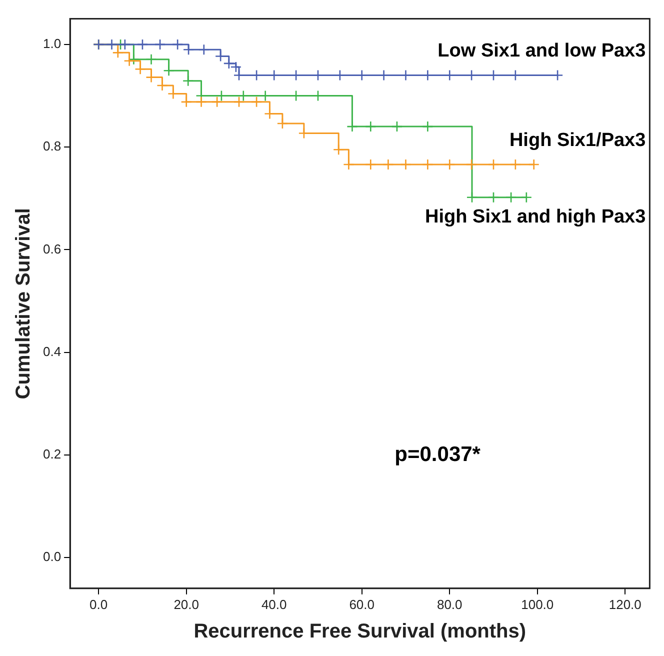  Describe the element at coordinates (52, 556) in the screenshot. I see `y-tick-label: 0.0` at that location.